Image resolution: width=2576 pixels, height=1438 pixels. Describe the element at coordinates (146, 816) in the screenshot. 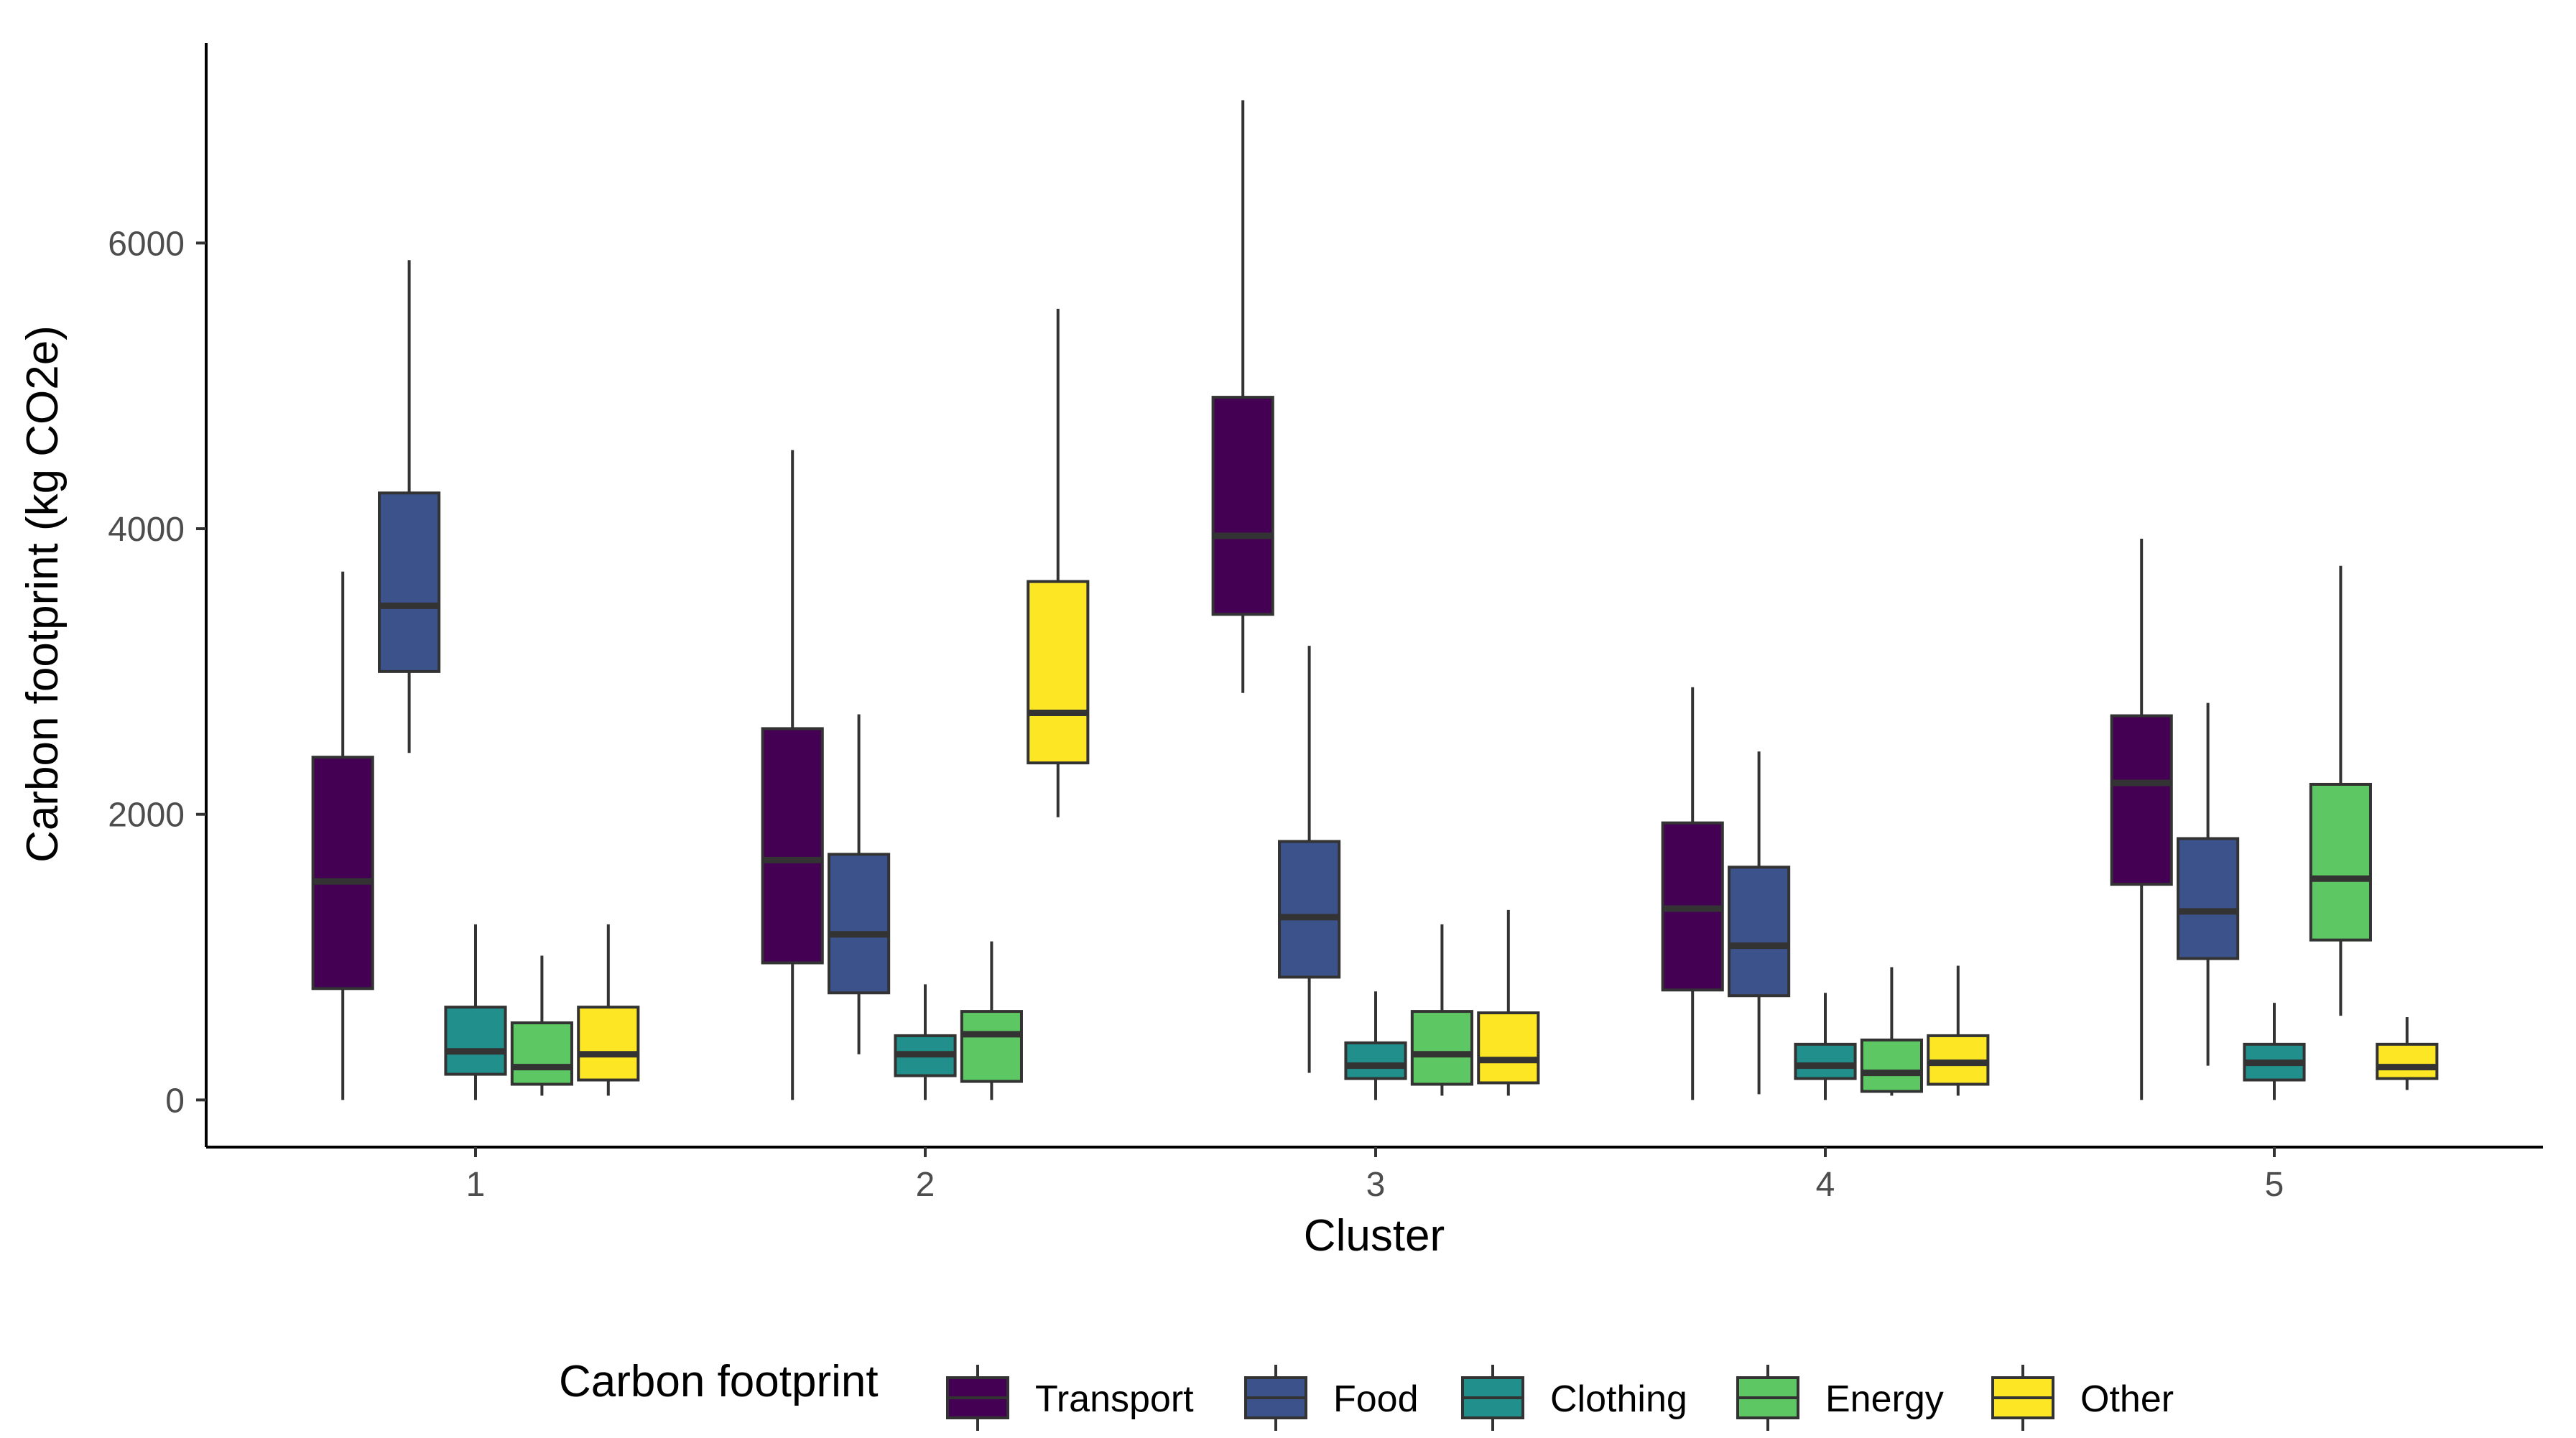

I see `y-tick-label: 2000` at that location.